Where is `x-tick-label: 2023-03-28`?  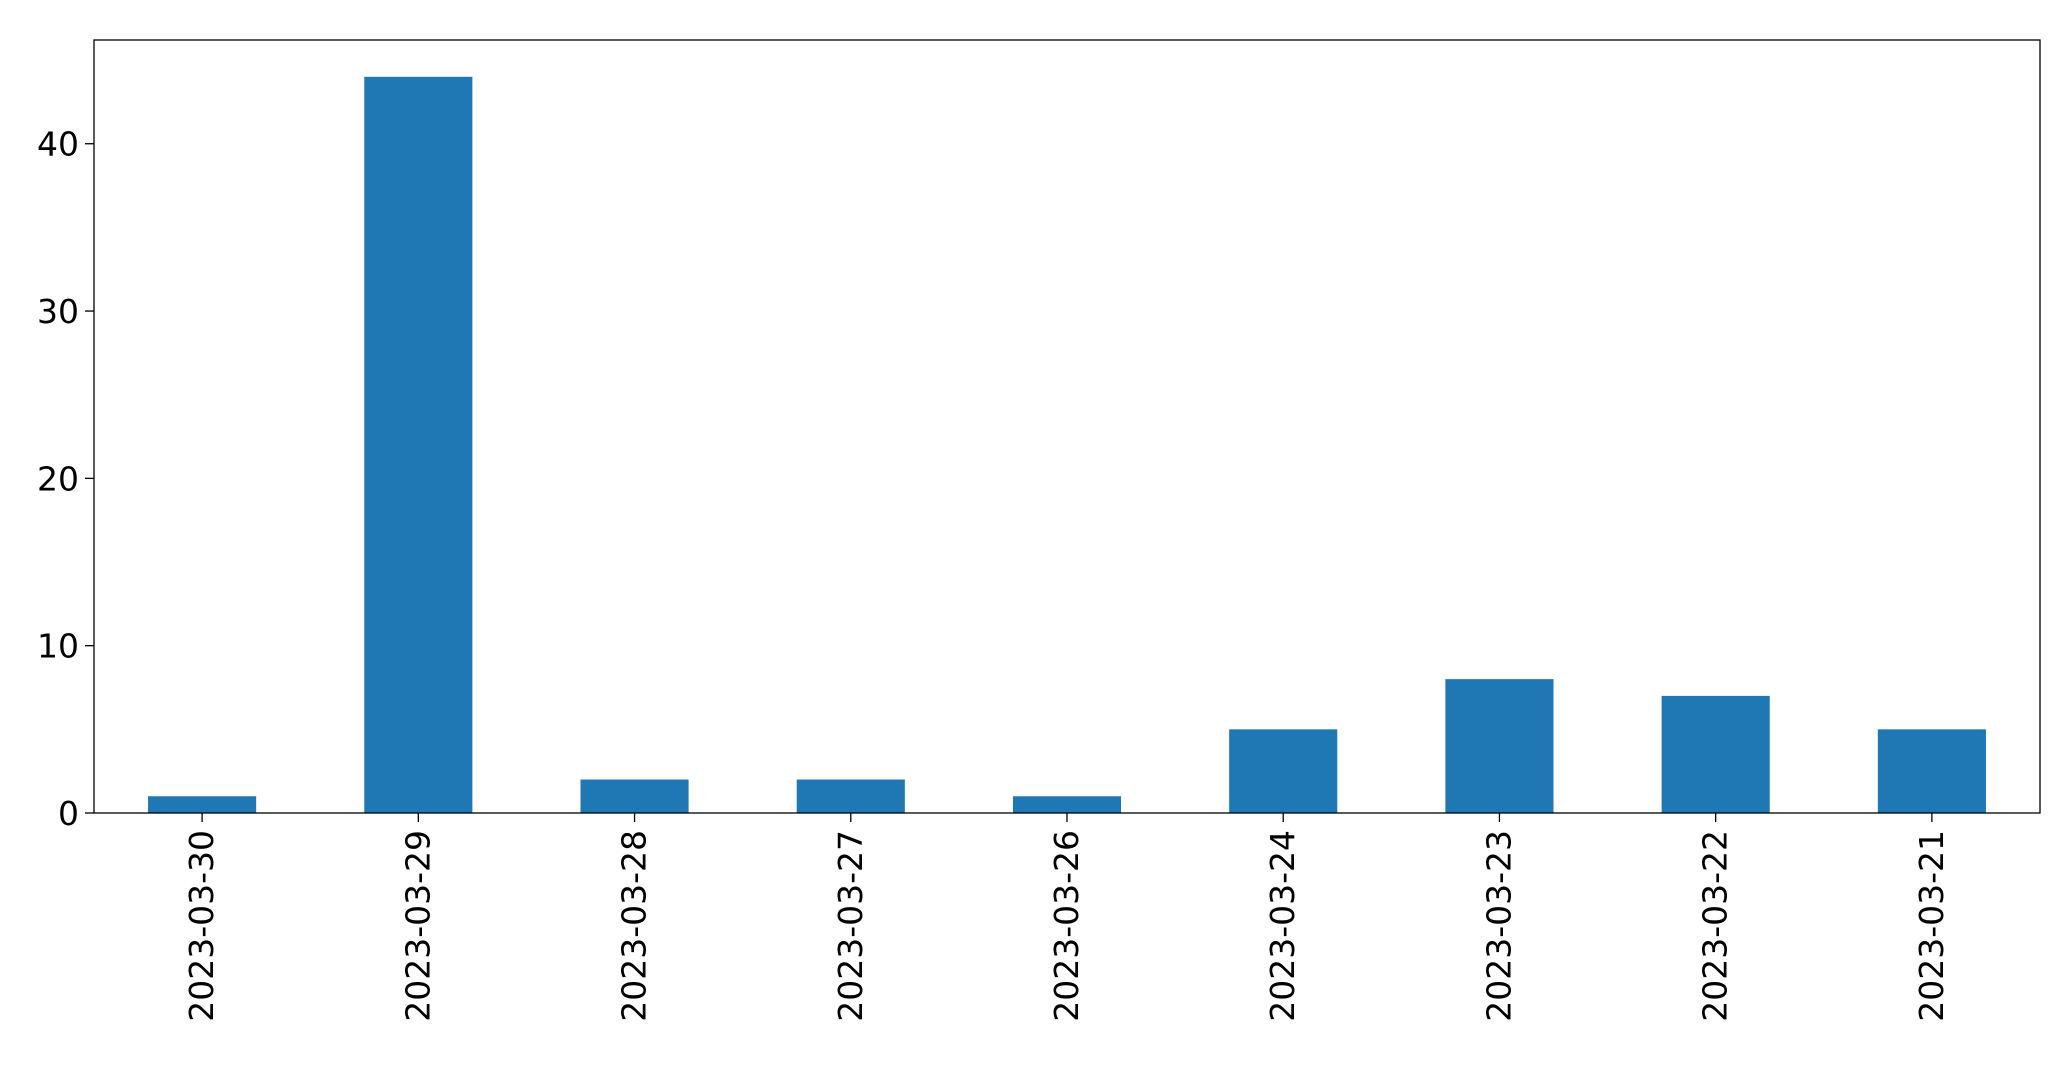 x-tick-label: 2023-03-28 is located at coordinates (634, 926).